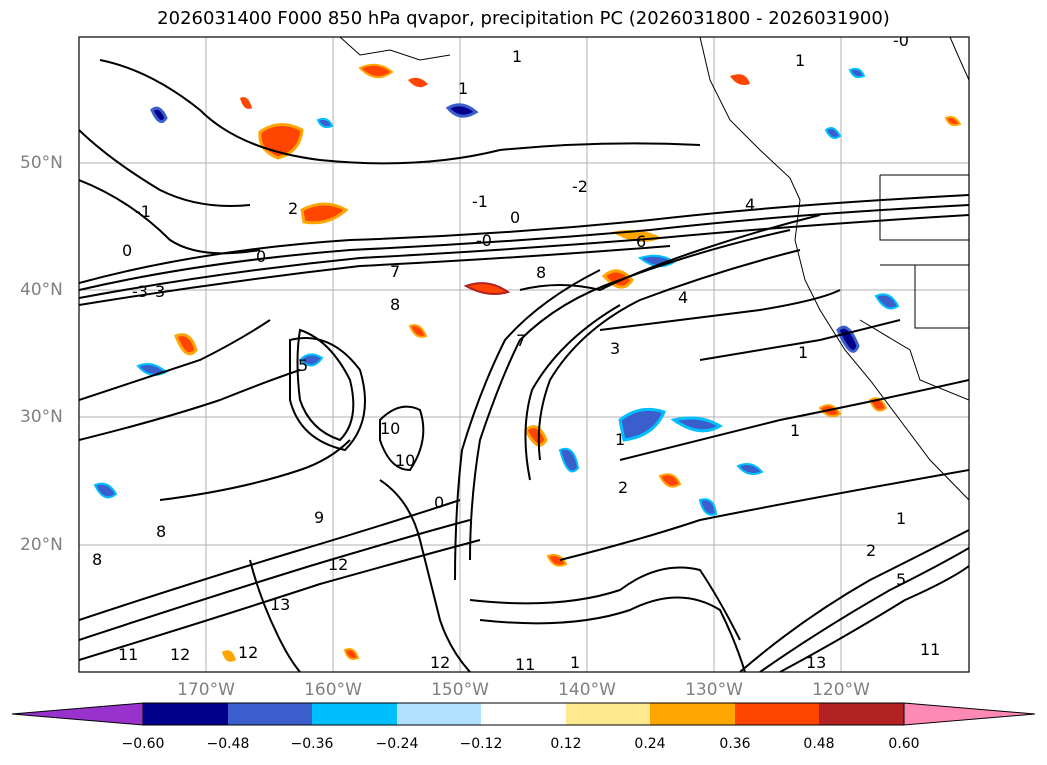  What do you see at coordinates (41, 417) in the screenshot?
I see `lat-label-30n: 30°N` at bounding box center [41, 417].